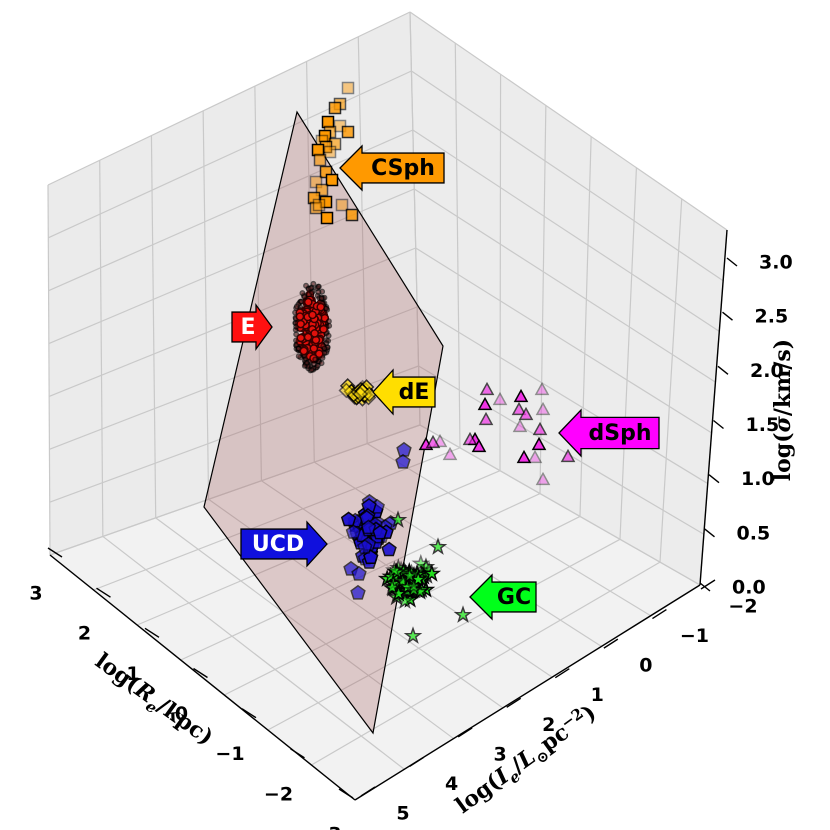 The image size is (830, 830). Describe the element at coordinates (742, 607) in the screenshot. I see `y-axis-tick-label: −2` at that location.